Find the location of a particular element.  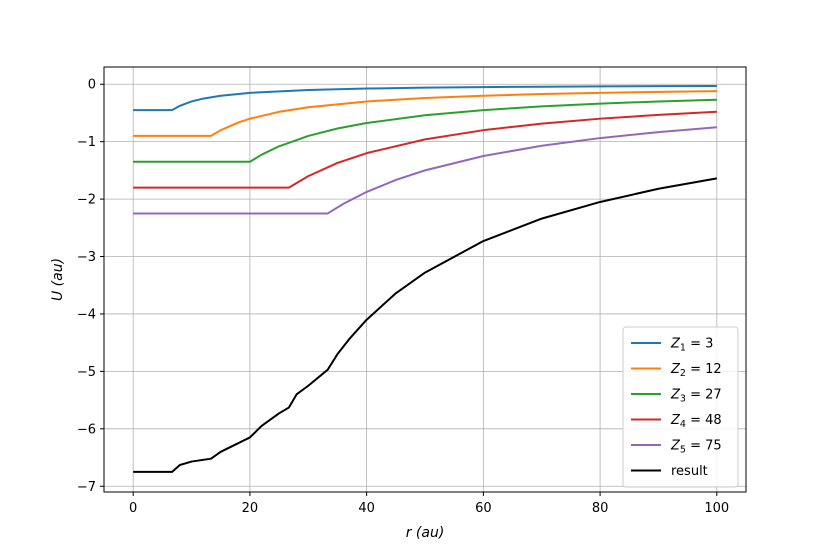

x-tick-label: 20 is located at coordinates (250, 508).